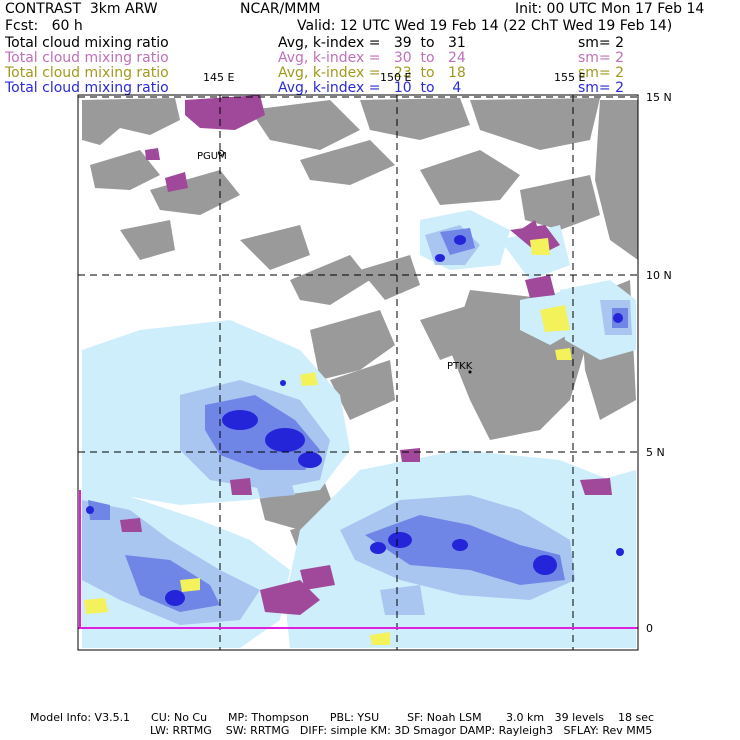 The width and height of the screenshot is (740, 740). I want to click on lat-label-0: 0, so click(649, 628).